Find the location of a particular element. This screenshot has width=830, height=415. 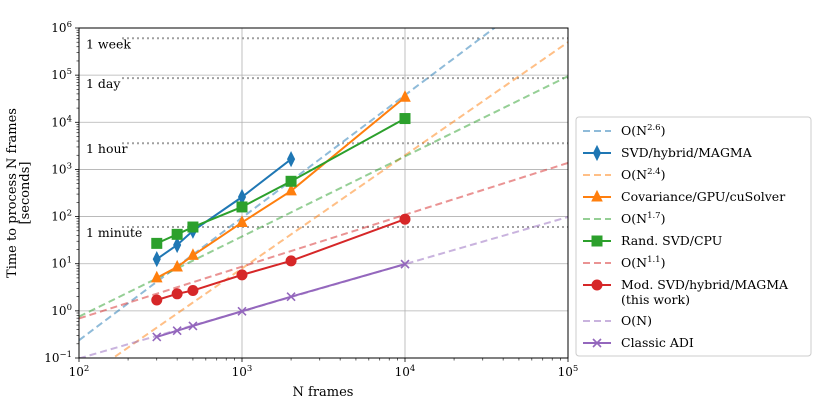

legend-label: SVD/hybrid/MAGMA is located at coordinates (687, 152).